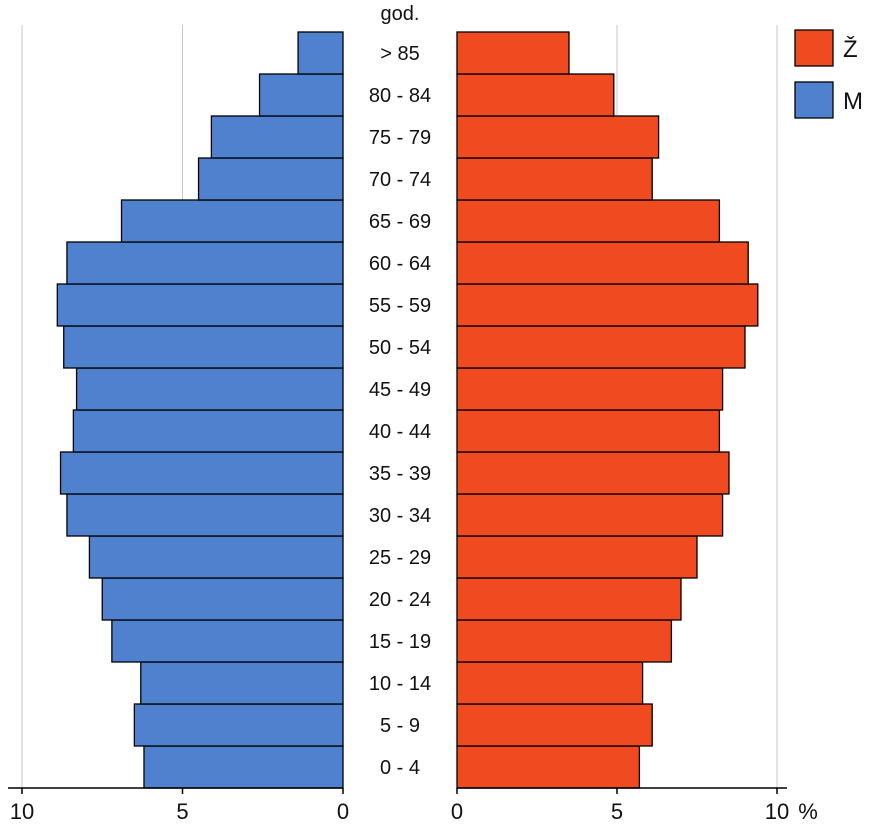 This screenshot has height=832, width=877. I want to click on tick-label-left: 5, so click(182, 811).